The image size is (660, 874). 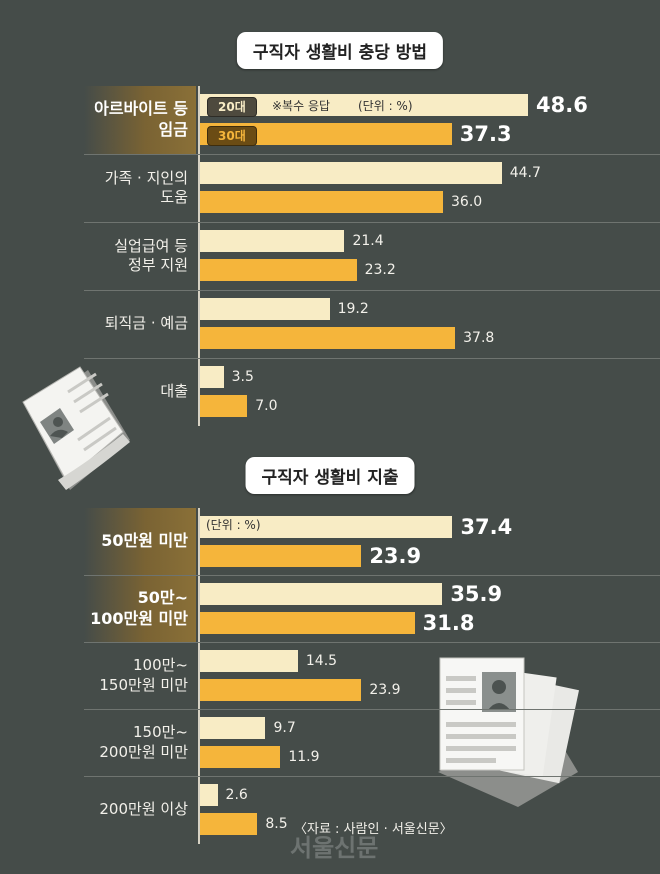 I want to click on value-label: 37.4, so click(x=486, y=527).